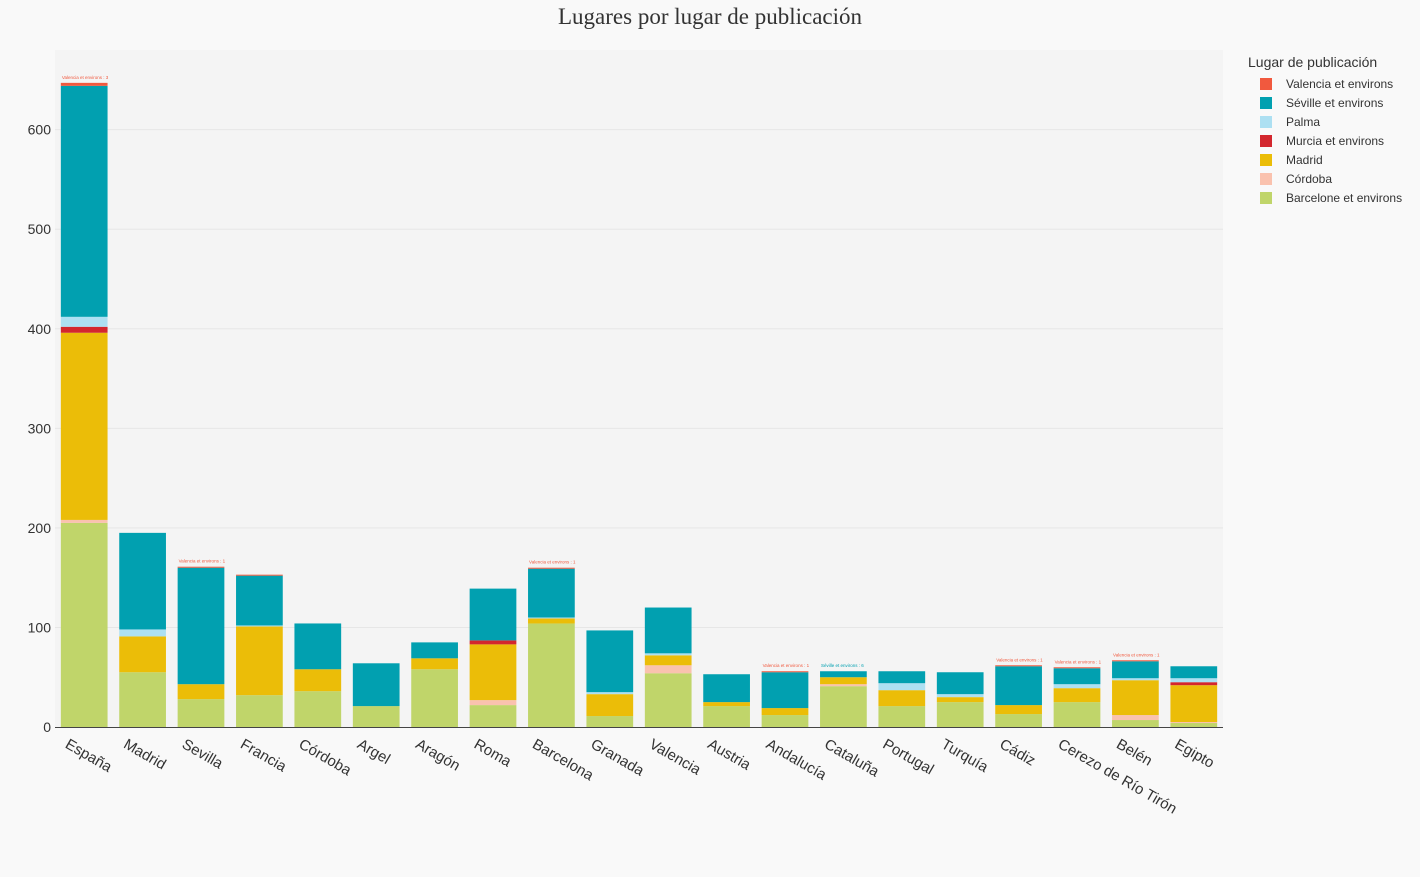 This screenshot has width=1420, height=877. Describe the element at coordinates (1325, 197) in the screenshot. I see `legend-item: Barcelone et environs` at that location.